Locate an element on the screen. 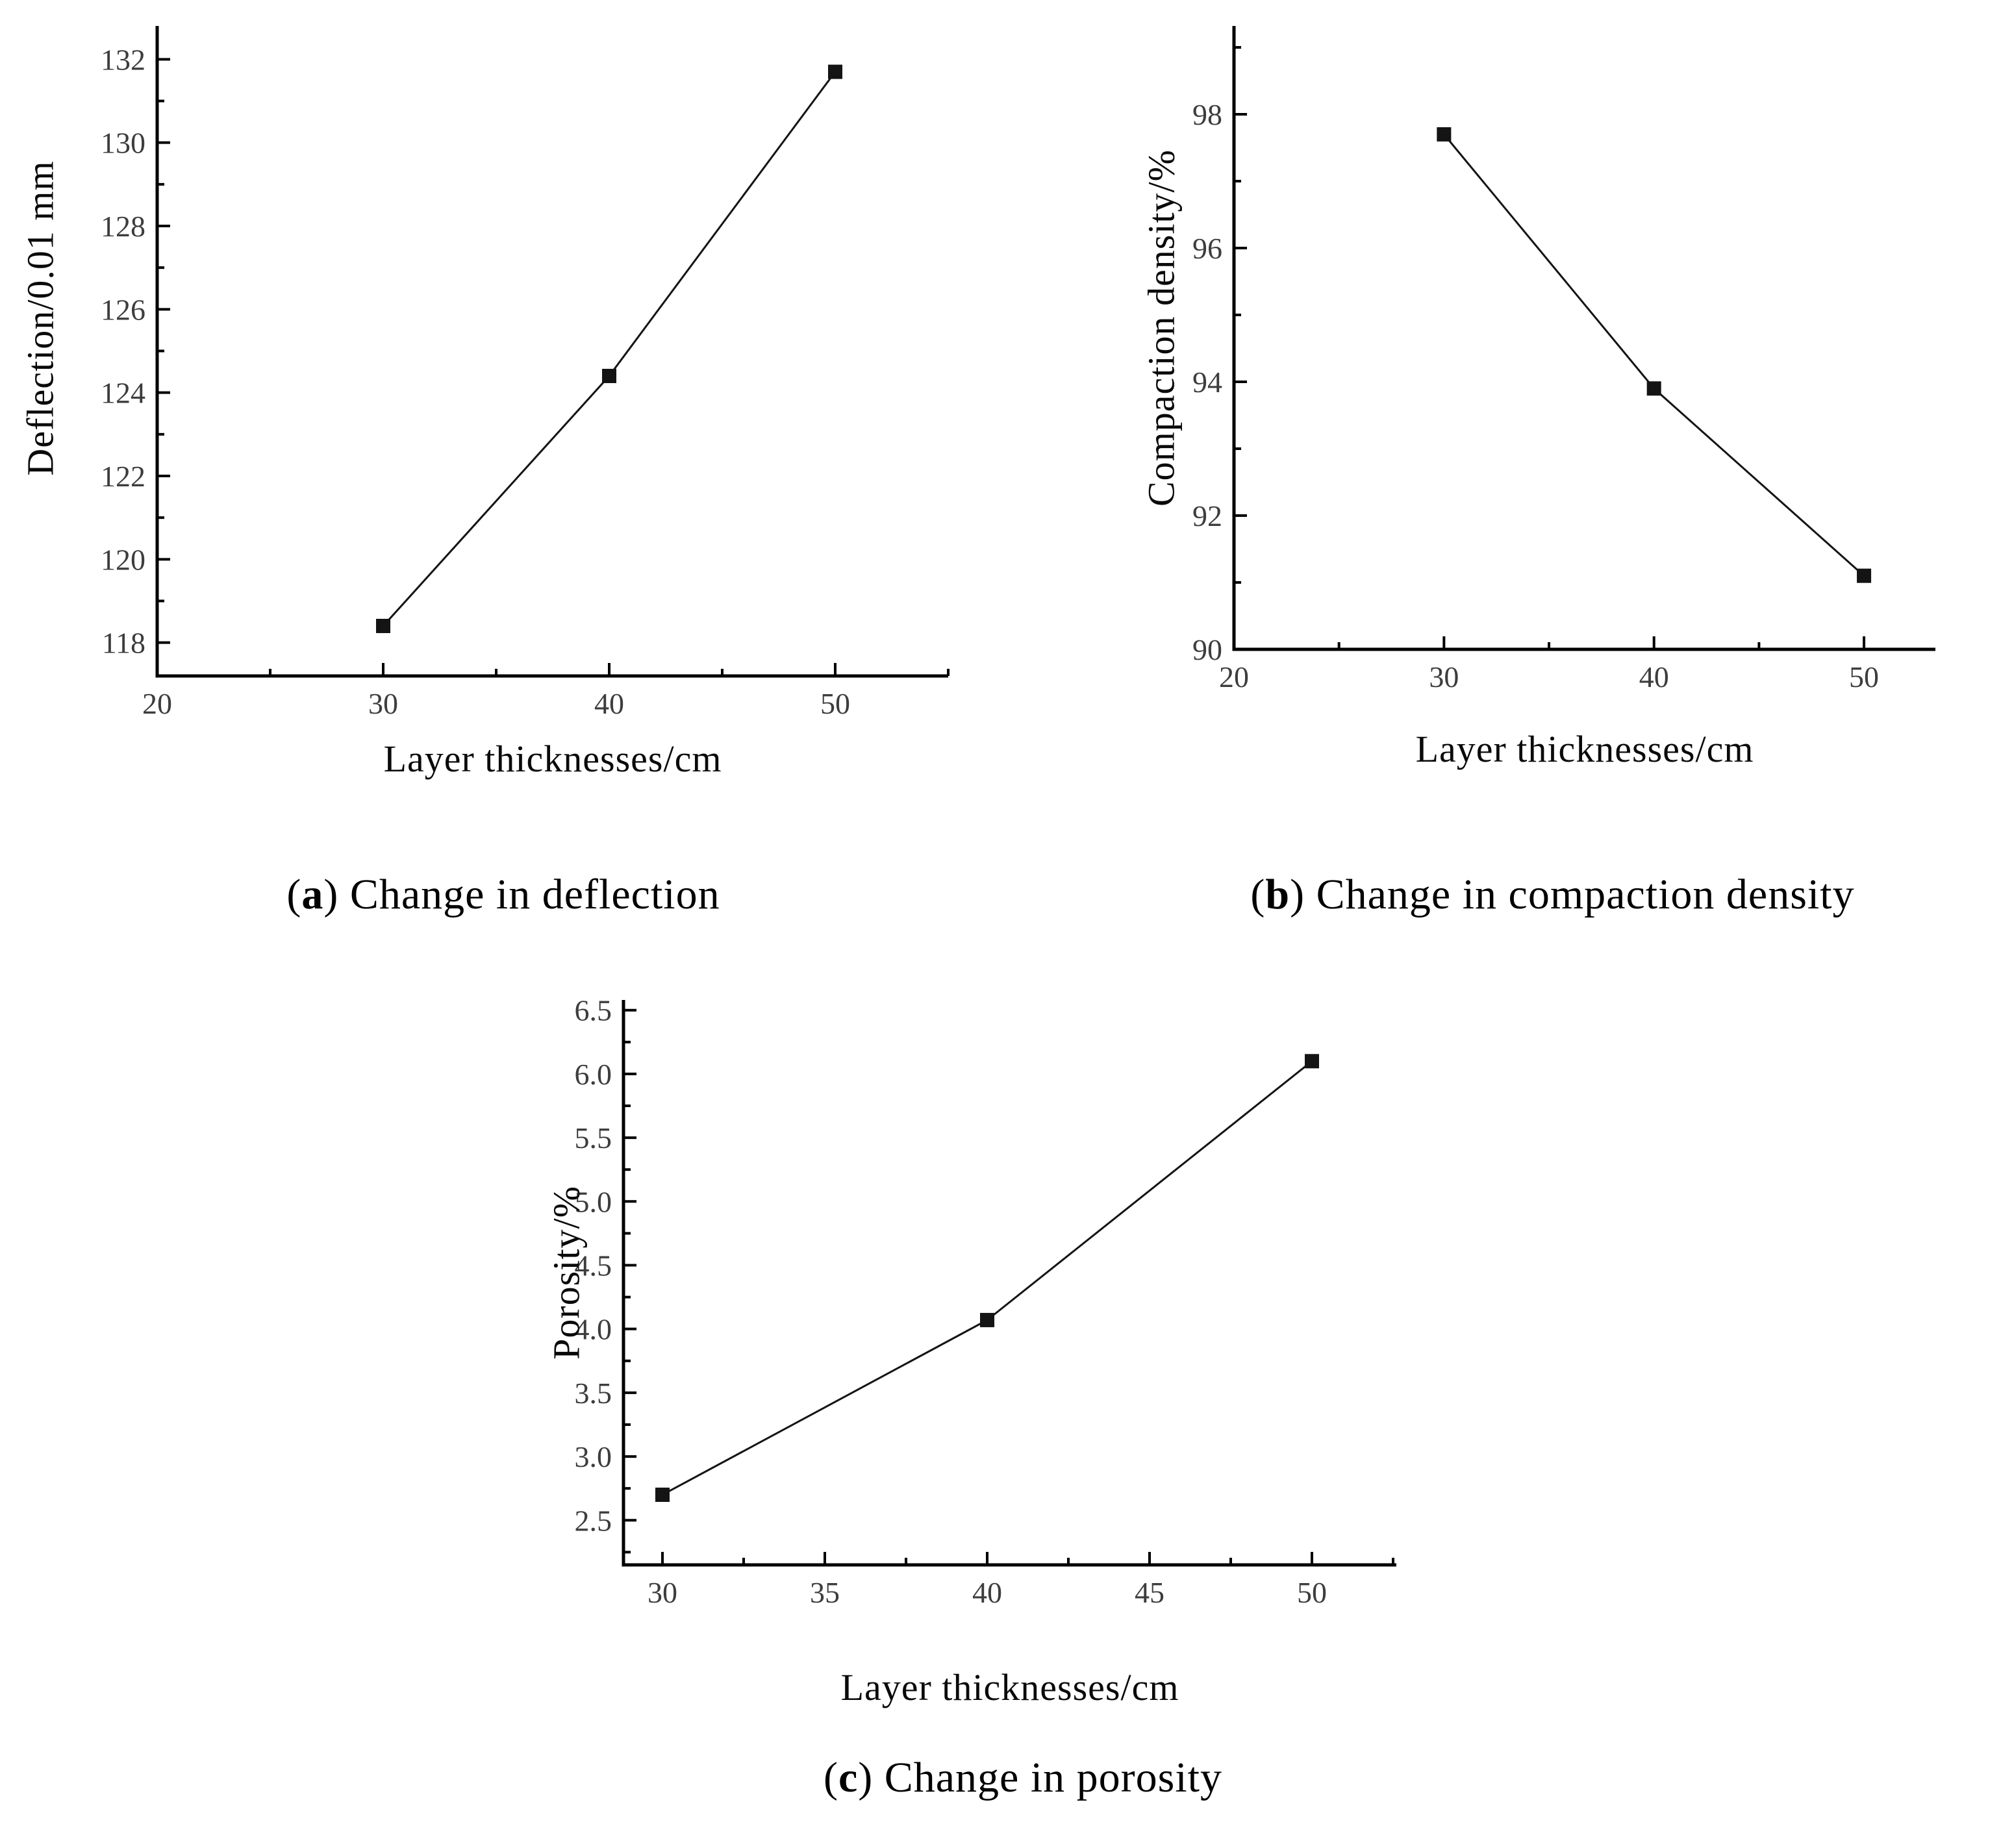 Image resolution: width=2001 pixels, height=1848 pixels. caption-c: (c) Change in porosity is located at coordinates (1023, 1778).